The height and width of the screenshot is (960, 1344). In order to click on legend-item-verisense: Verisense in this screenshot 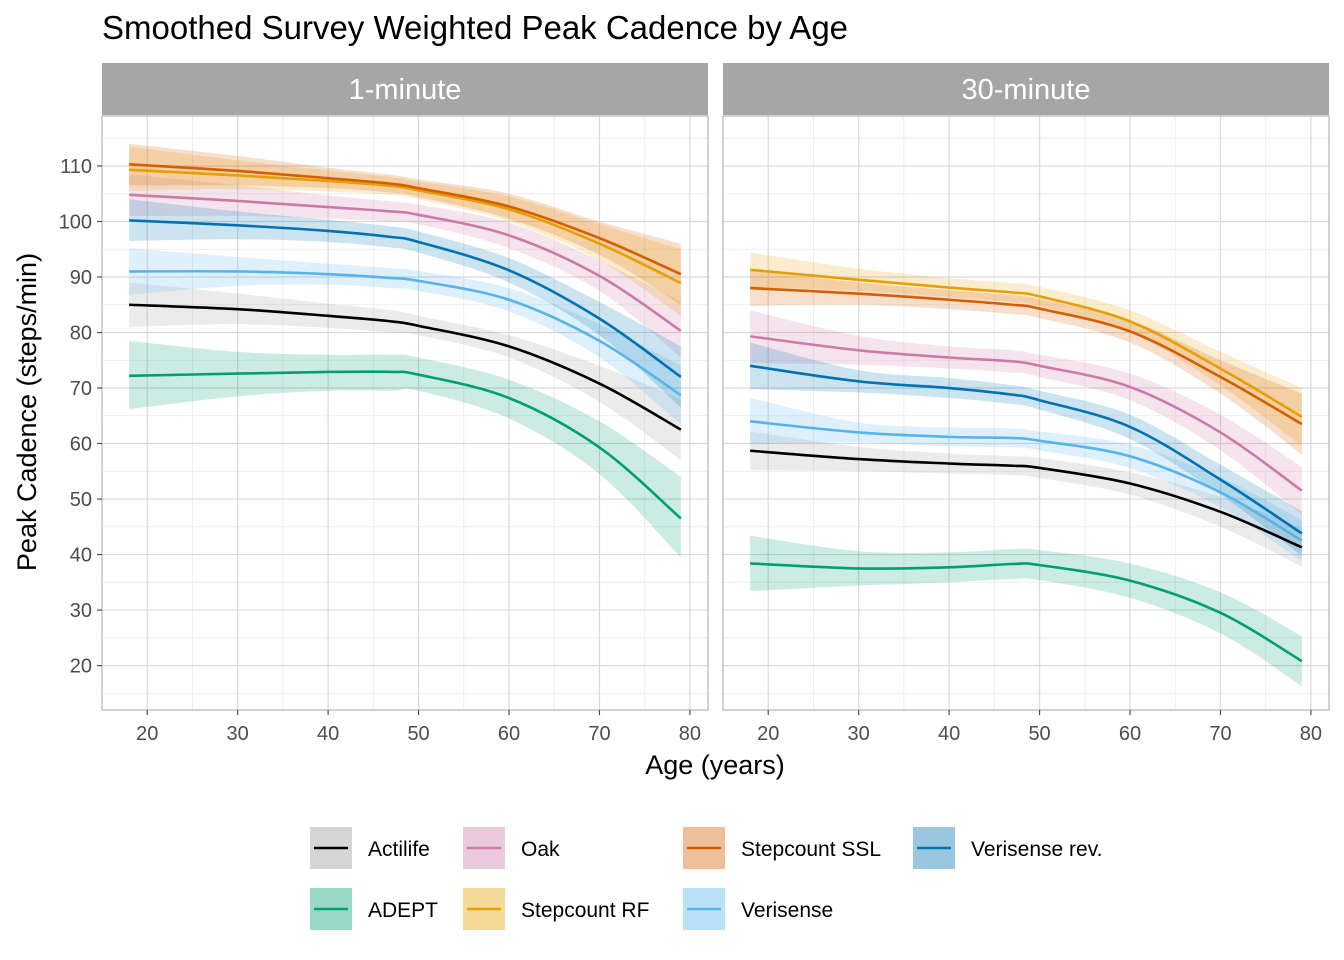, I will do `click(758, 909)`.